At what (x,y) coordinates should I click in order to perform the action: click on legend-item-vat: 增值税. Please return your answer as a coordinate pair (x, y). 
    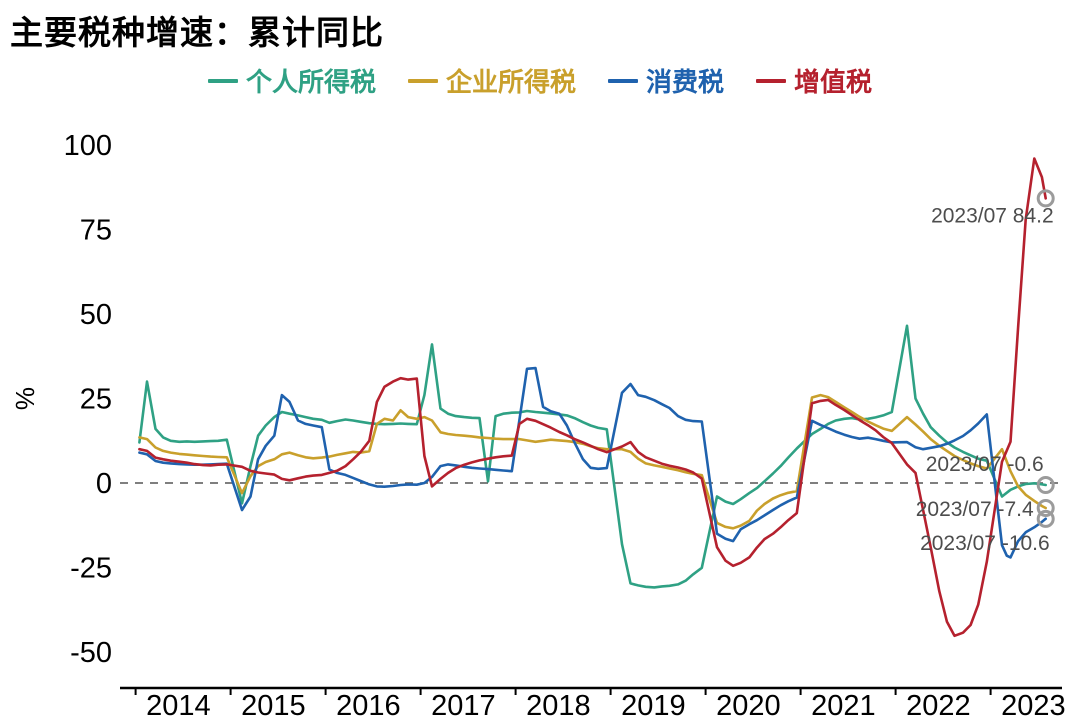
    Looking at the image, I should click on (814, 80).